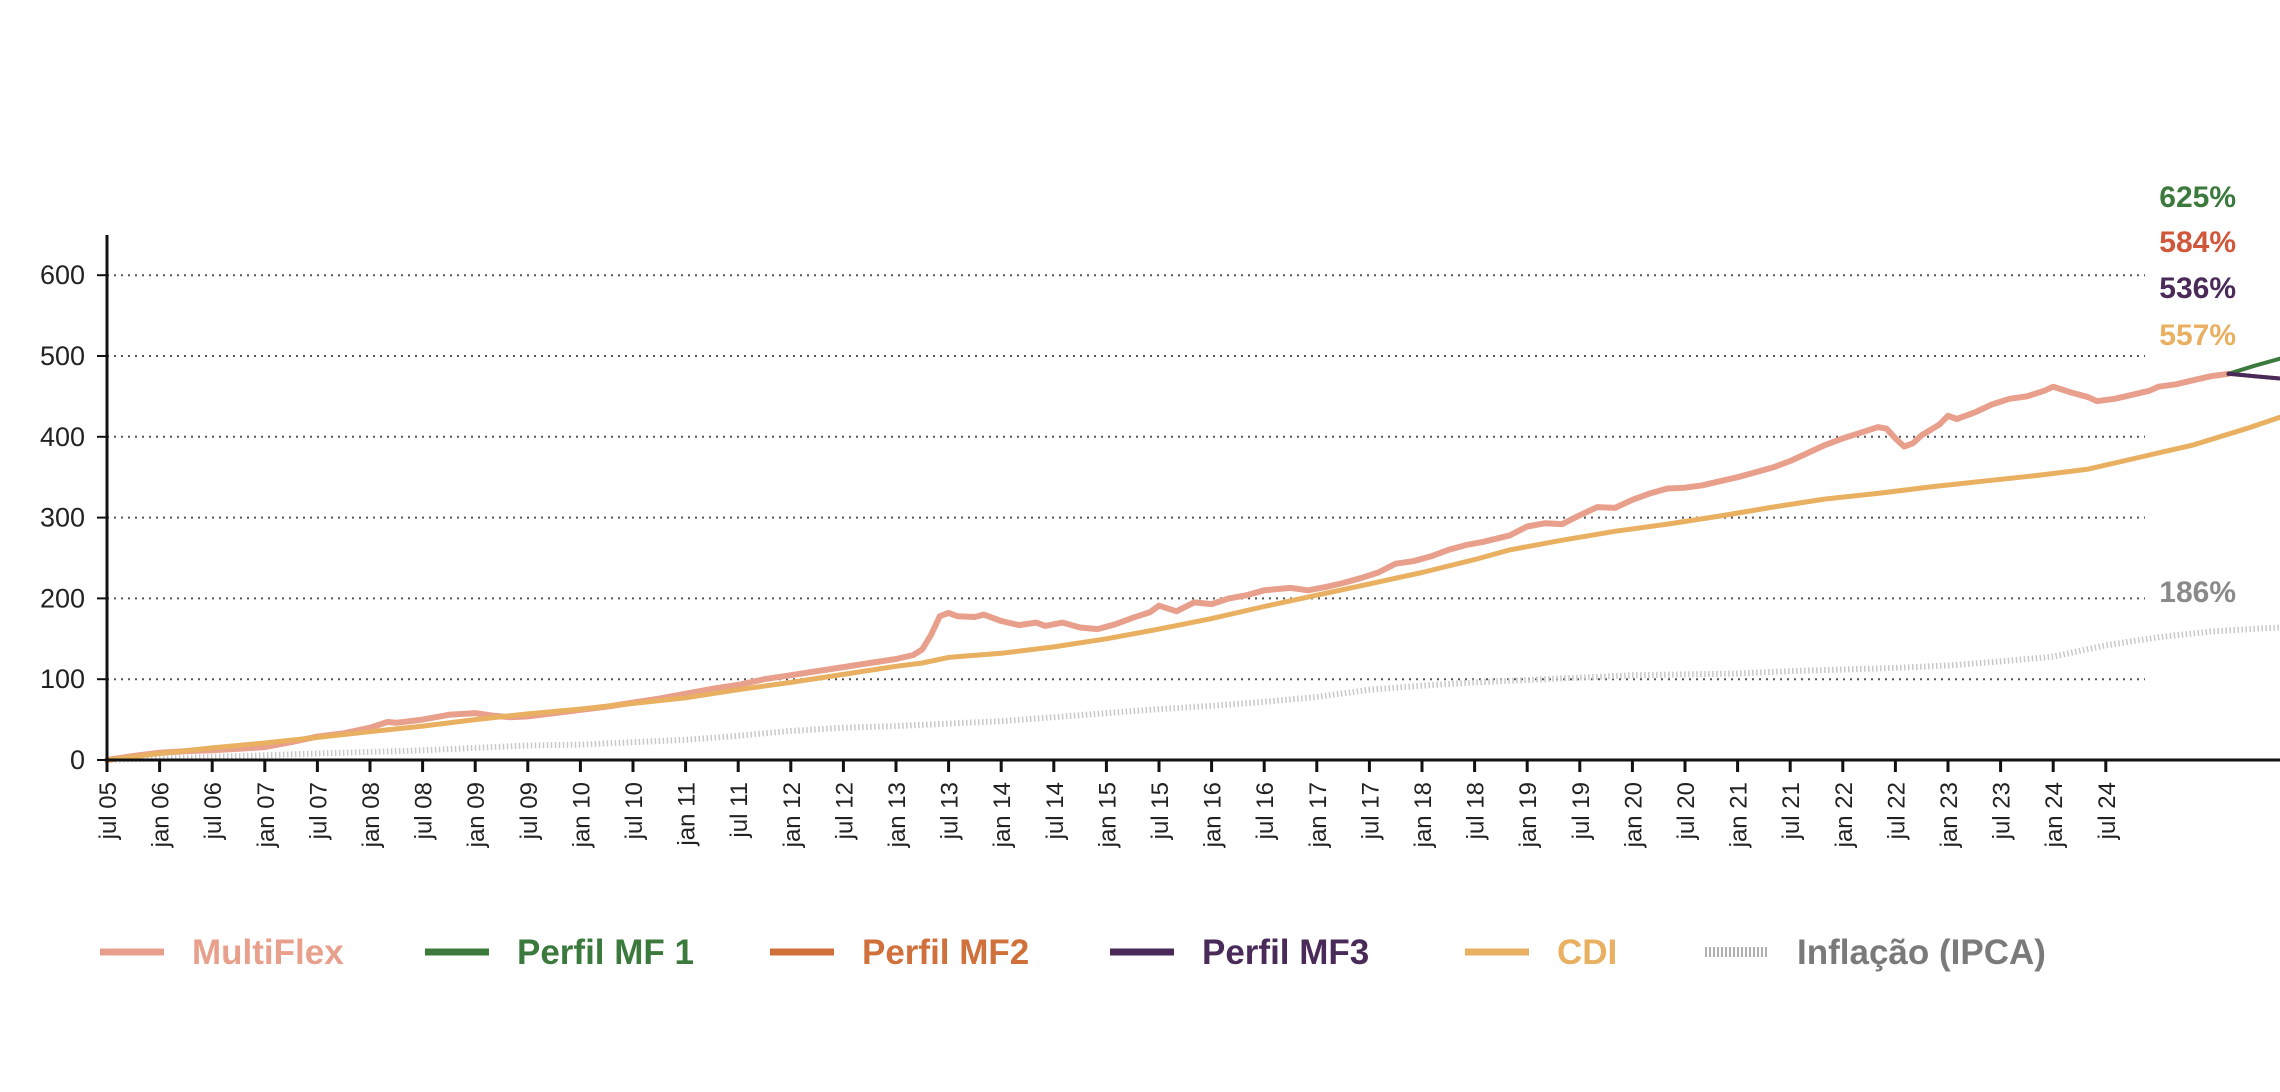  I want to click on legend-item-perfil-mf-1: Perfil MF 1, so click(559, 952).